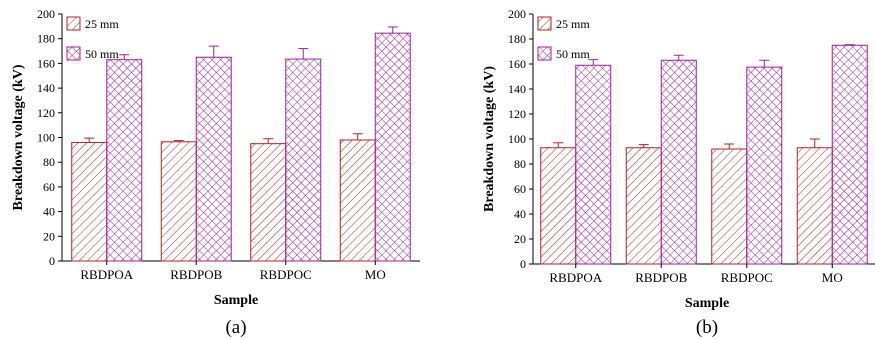 This screenshot has width=875, height=339. I want to click on panel-caption: (b), so click(707, 327).